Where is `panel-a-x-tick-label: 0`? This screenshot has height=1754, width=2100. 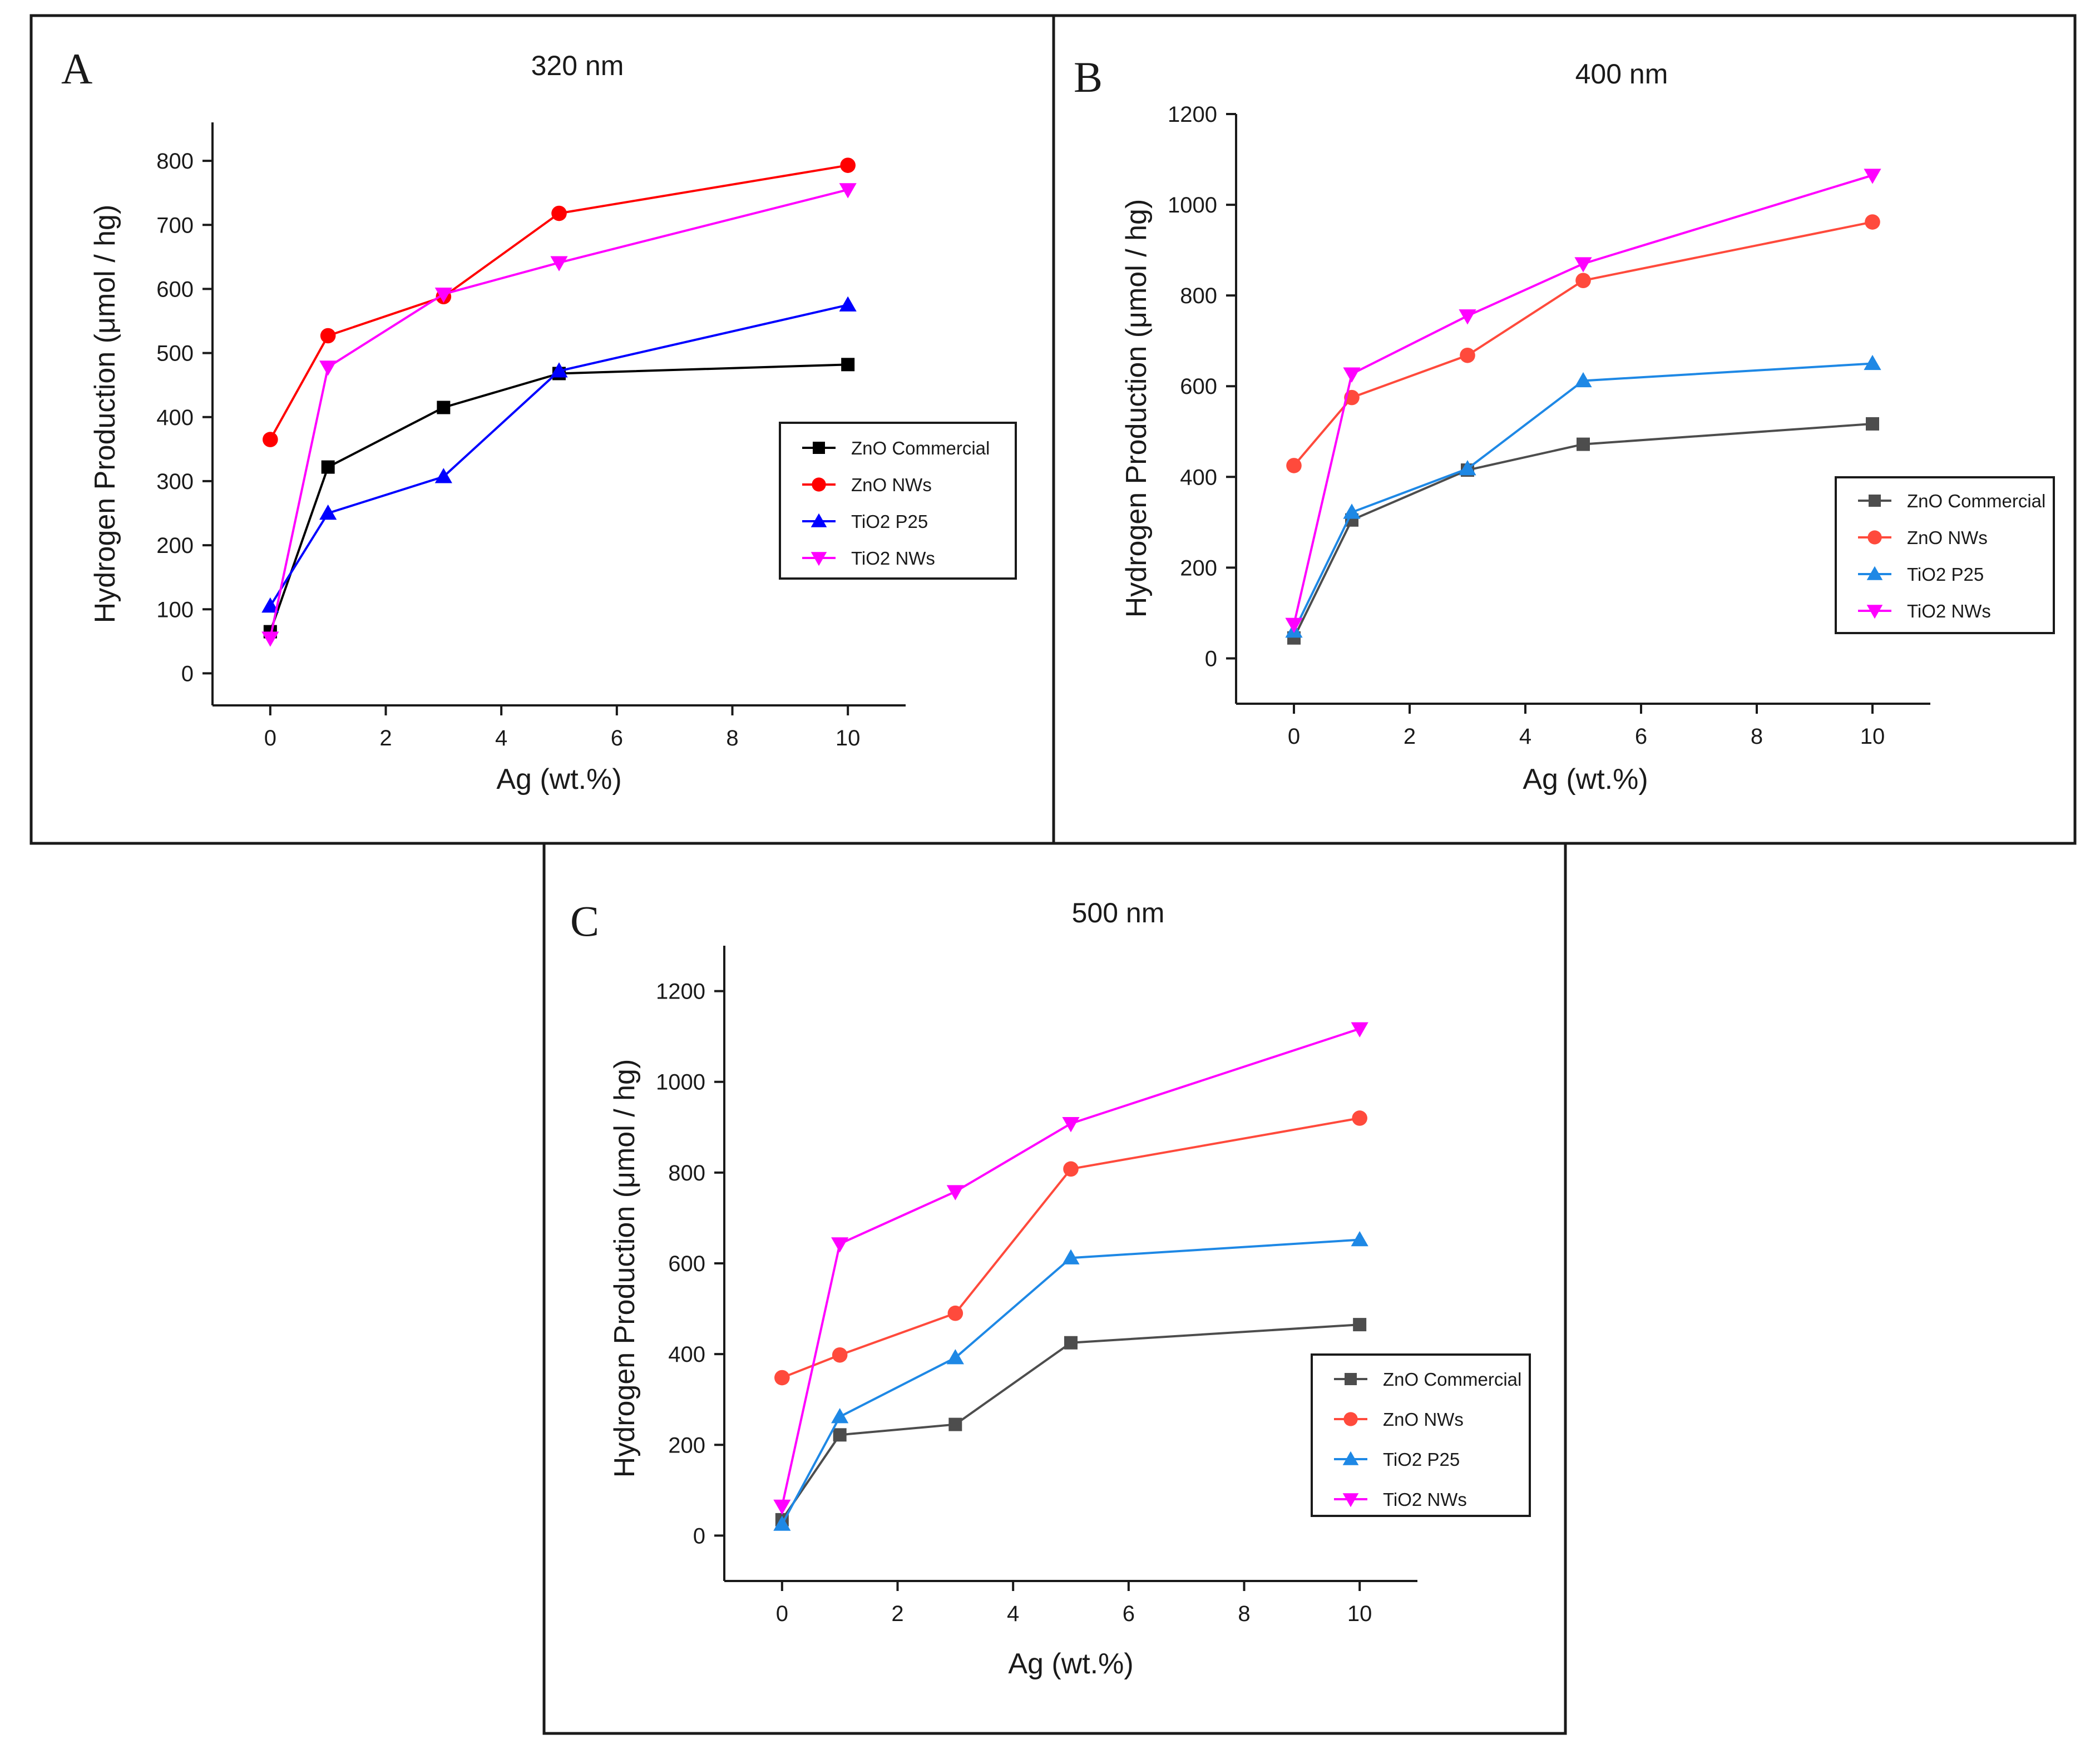 panel-a-x-tick-label: 0 is located at coordinates (270, 738).